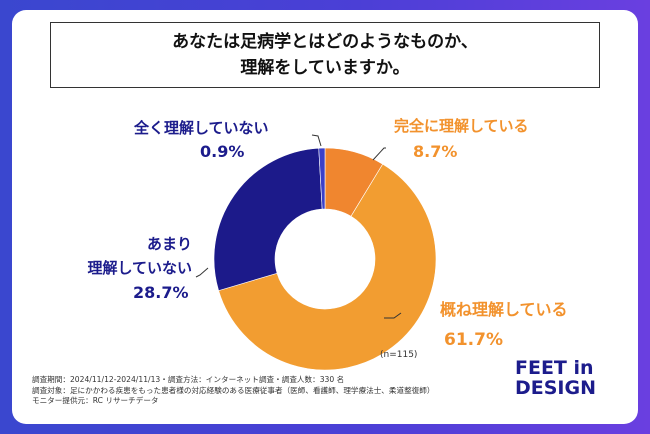 The image size is (650, 434). I want to click on label-complete-value: 8.7%, so click(435, 151).